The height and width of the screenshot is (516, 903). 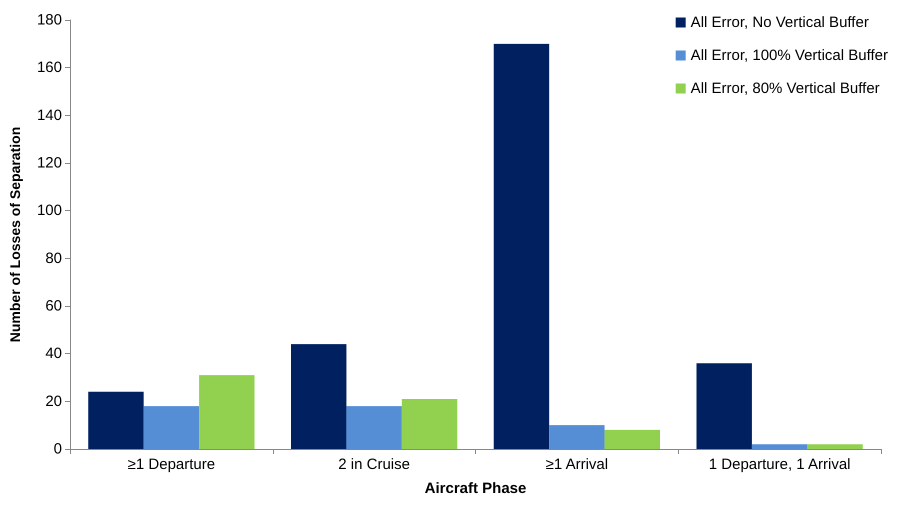 I want to click on x-tick-label: ≥1 Arrival, so click(x=577, y=464).